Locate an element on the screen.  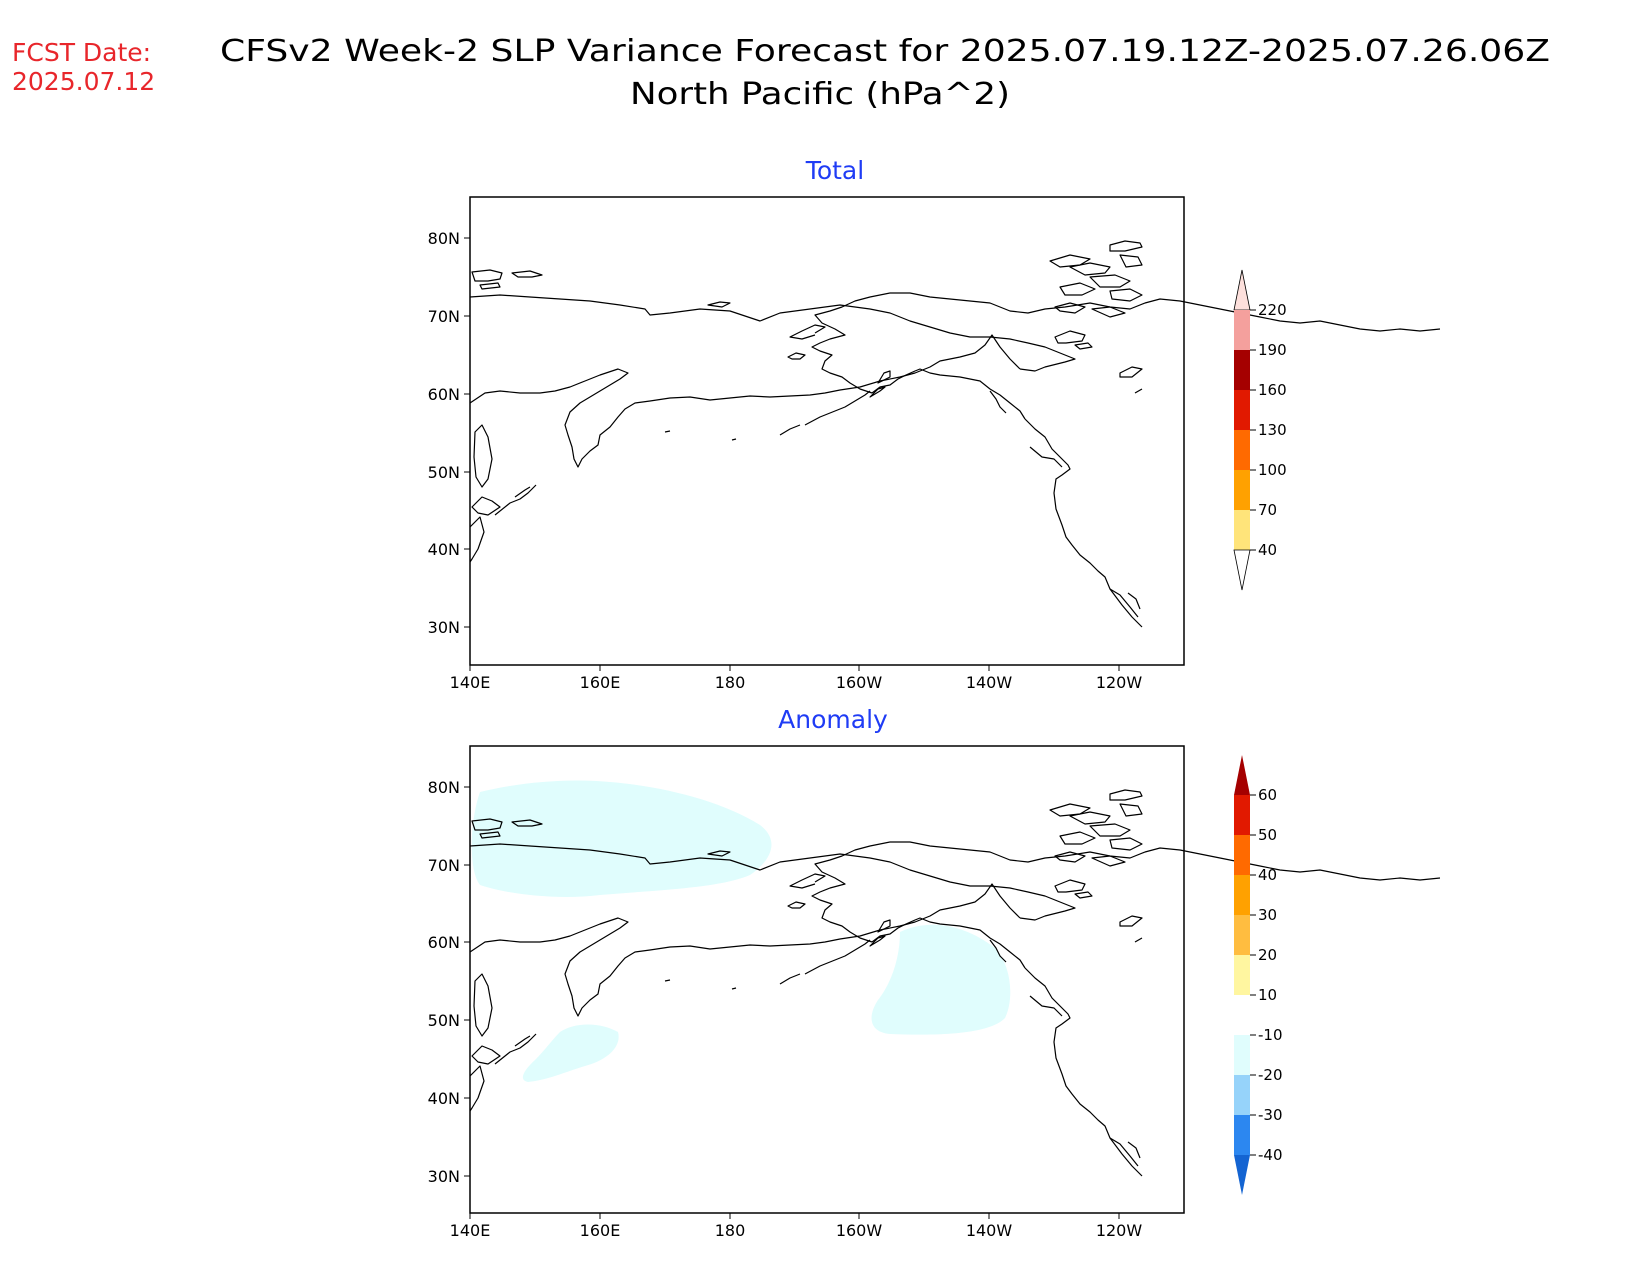
colorbar-label: 220 is located at coordinates (1272, 310).